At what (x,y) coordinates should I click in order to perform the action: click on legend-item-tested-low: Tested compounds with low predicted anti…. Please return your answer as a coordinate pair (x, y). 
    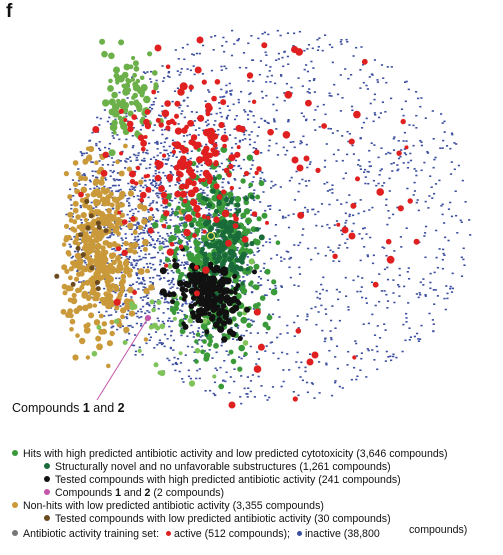
    Looking at the image, I should click on (217, 519).